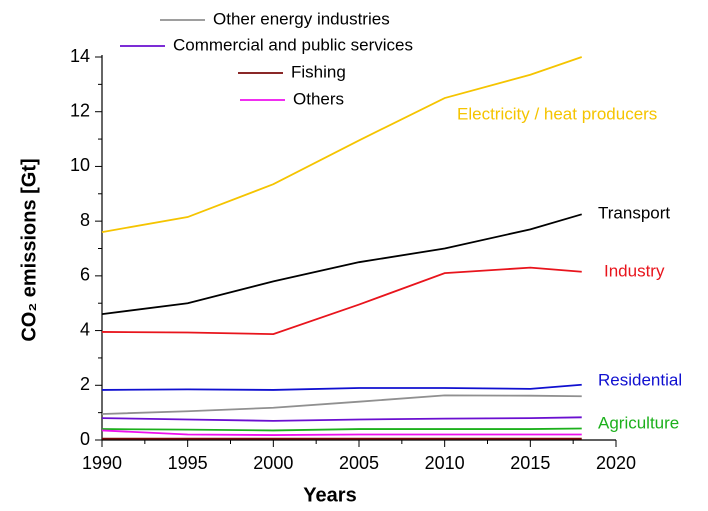 Image resolution: width=708 pixels, height=511 pixels. What do you see at coordinates (188, 463) in the screenshot?
I see `x-tick-label: 1995` at bounding box center [188, 463].